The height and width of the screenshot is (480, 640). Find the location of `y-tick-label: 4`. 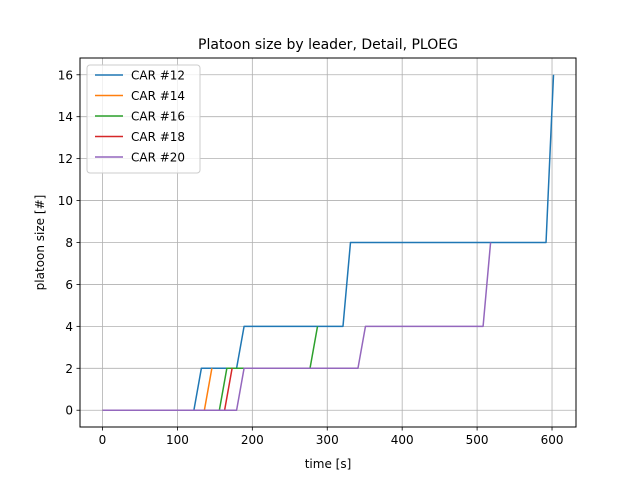

y-tick-label: 4 is located at coordinates (69, 327).